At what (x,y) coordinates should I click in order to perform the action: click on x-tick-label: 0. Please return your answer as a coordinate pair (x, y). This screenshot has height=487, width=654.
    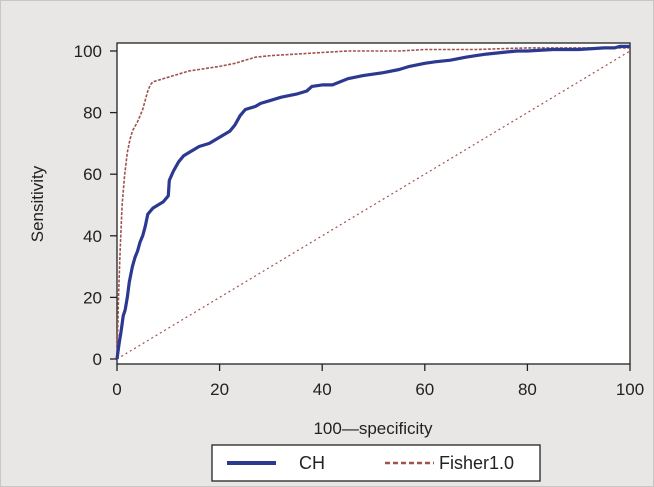
    Looking at the image, I should click on (116, 389).